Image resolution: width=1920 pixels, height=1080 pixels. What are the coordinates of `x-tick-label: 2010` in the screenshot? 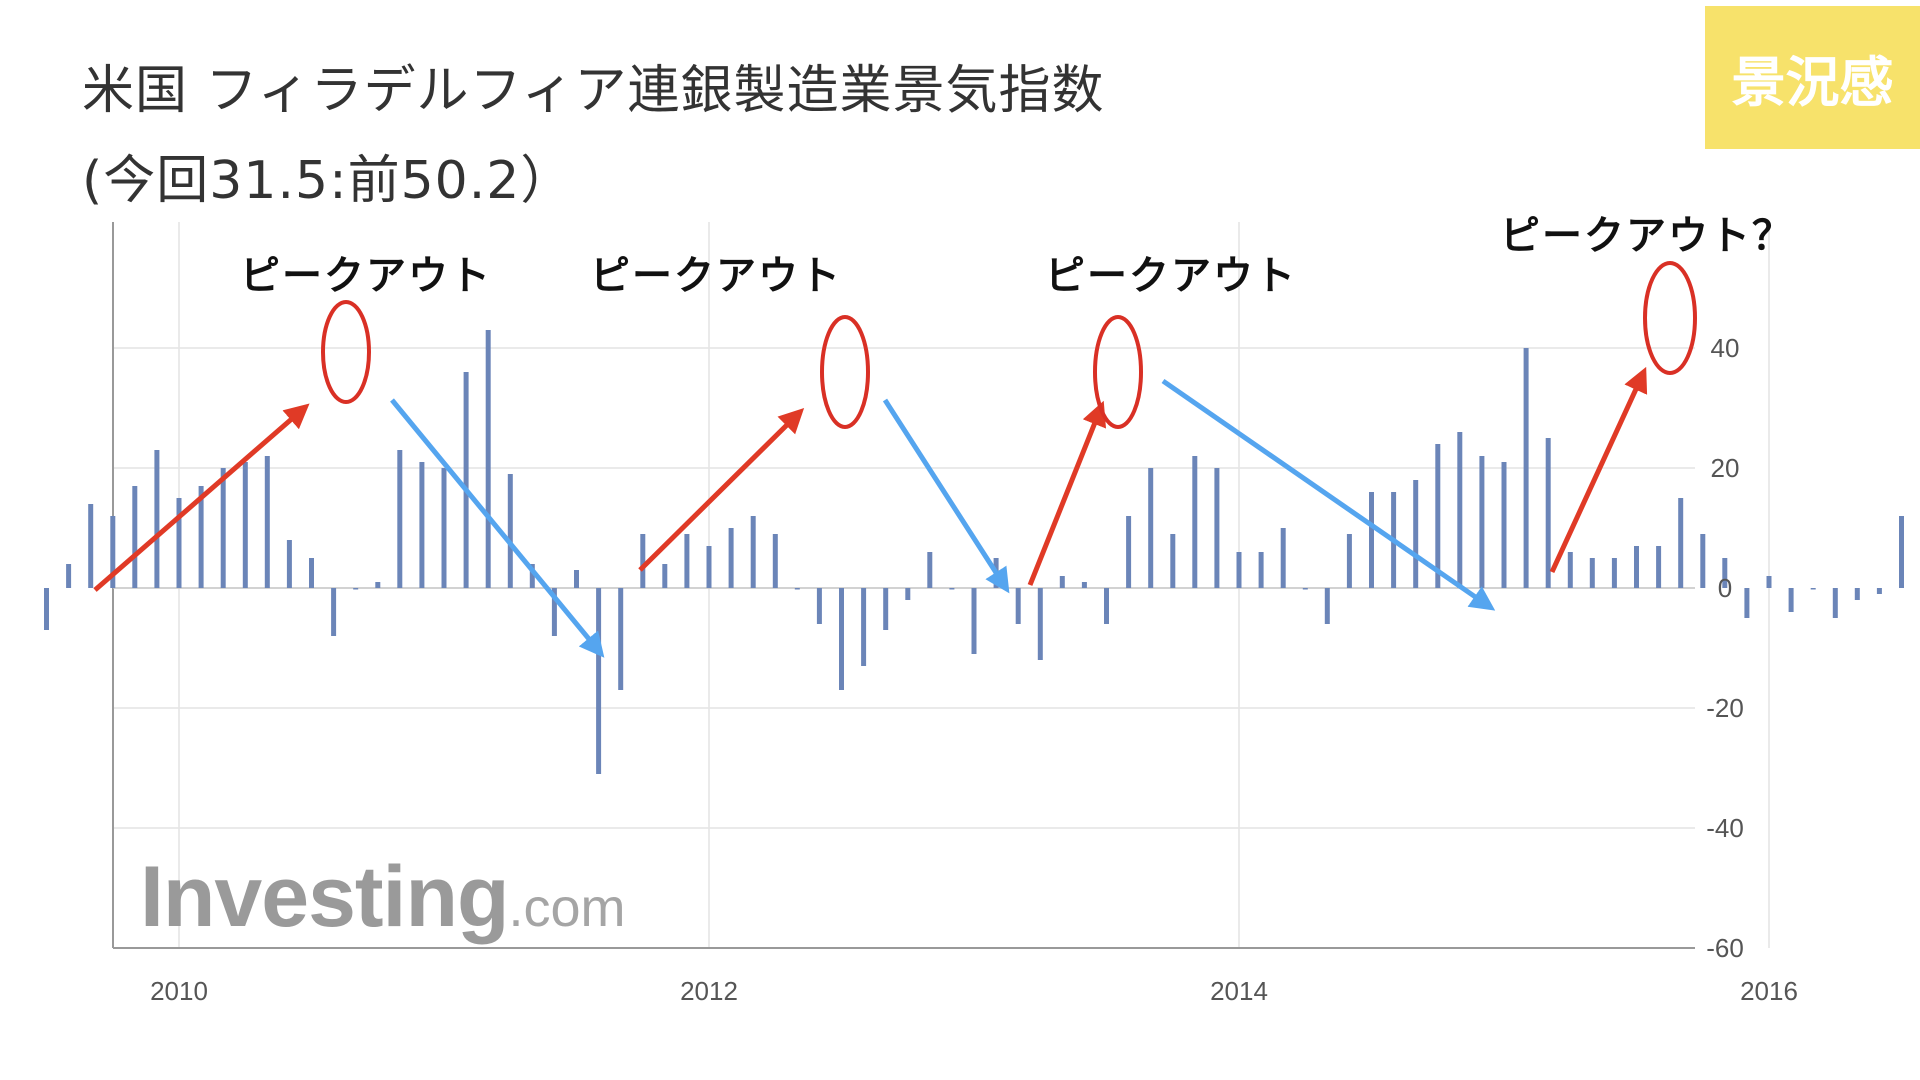 It's located at (179, 991).